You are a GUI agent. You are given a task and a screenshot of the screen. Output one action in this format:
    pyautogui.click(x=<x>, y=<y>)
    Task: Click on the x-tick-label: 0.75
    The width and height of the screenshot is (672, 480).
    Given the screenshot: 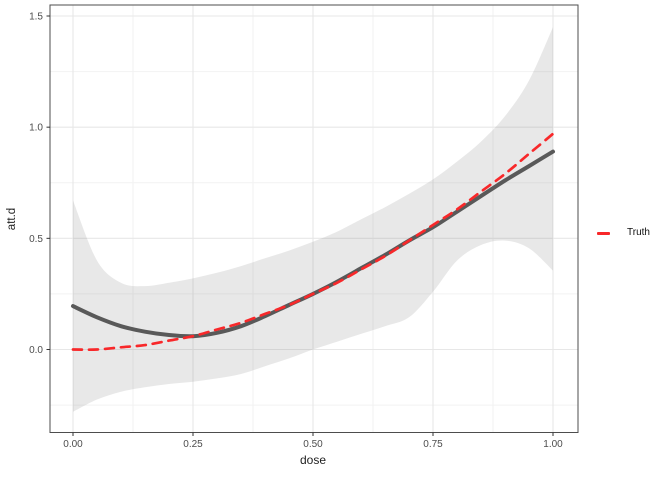 What is the action you would take?
    pyautogui.click(x=433, y=444)
    